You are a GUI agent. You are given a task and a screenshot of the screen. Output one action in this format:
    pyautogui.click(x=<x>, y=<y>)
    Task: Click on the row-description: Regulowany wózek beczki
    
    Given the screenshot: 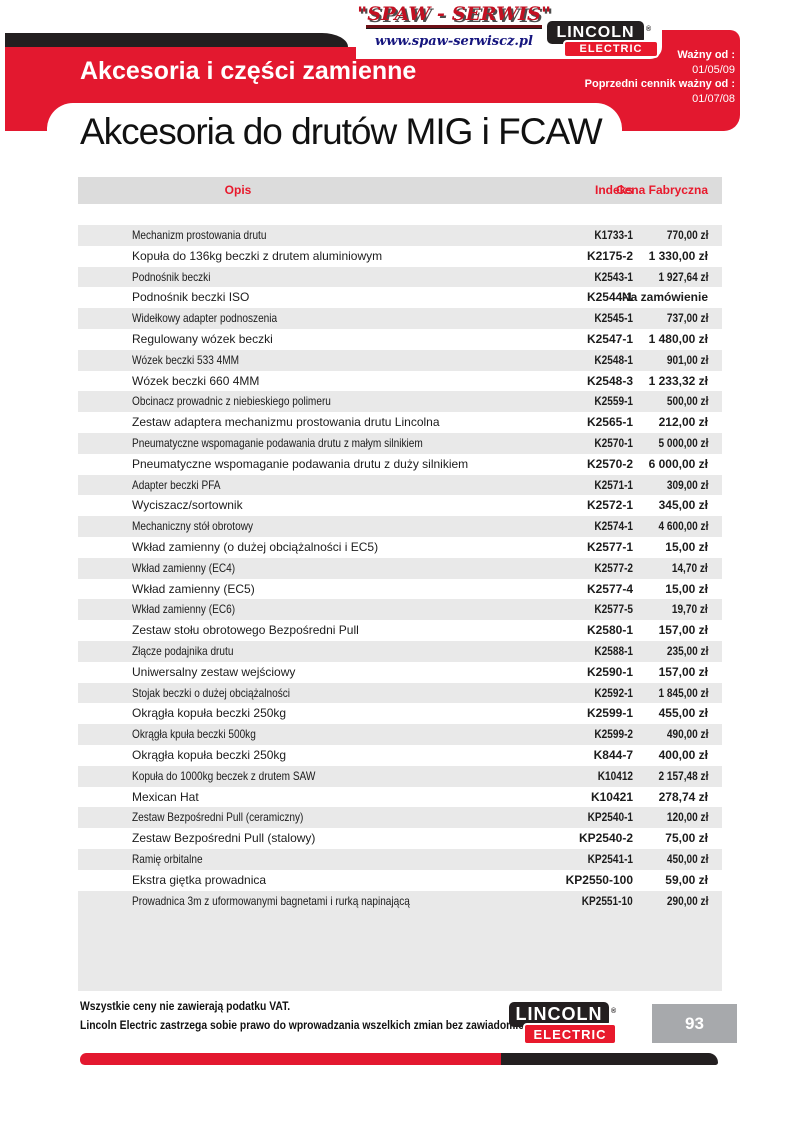 What is the action you would take?
    pyautogui.click(x=202, y=338)
    